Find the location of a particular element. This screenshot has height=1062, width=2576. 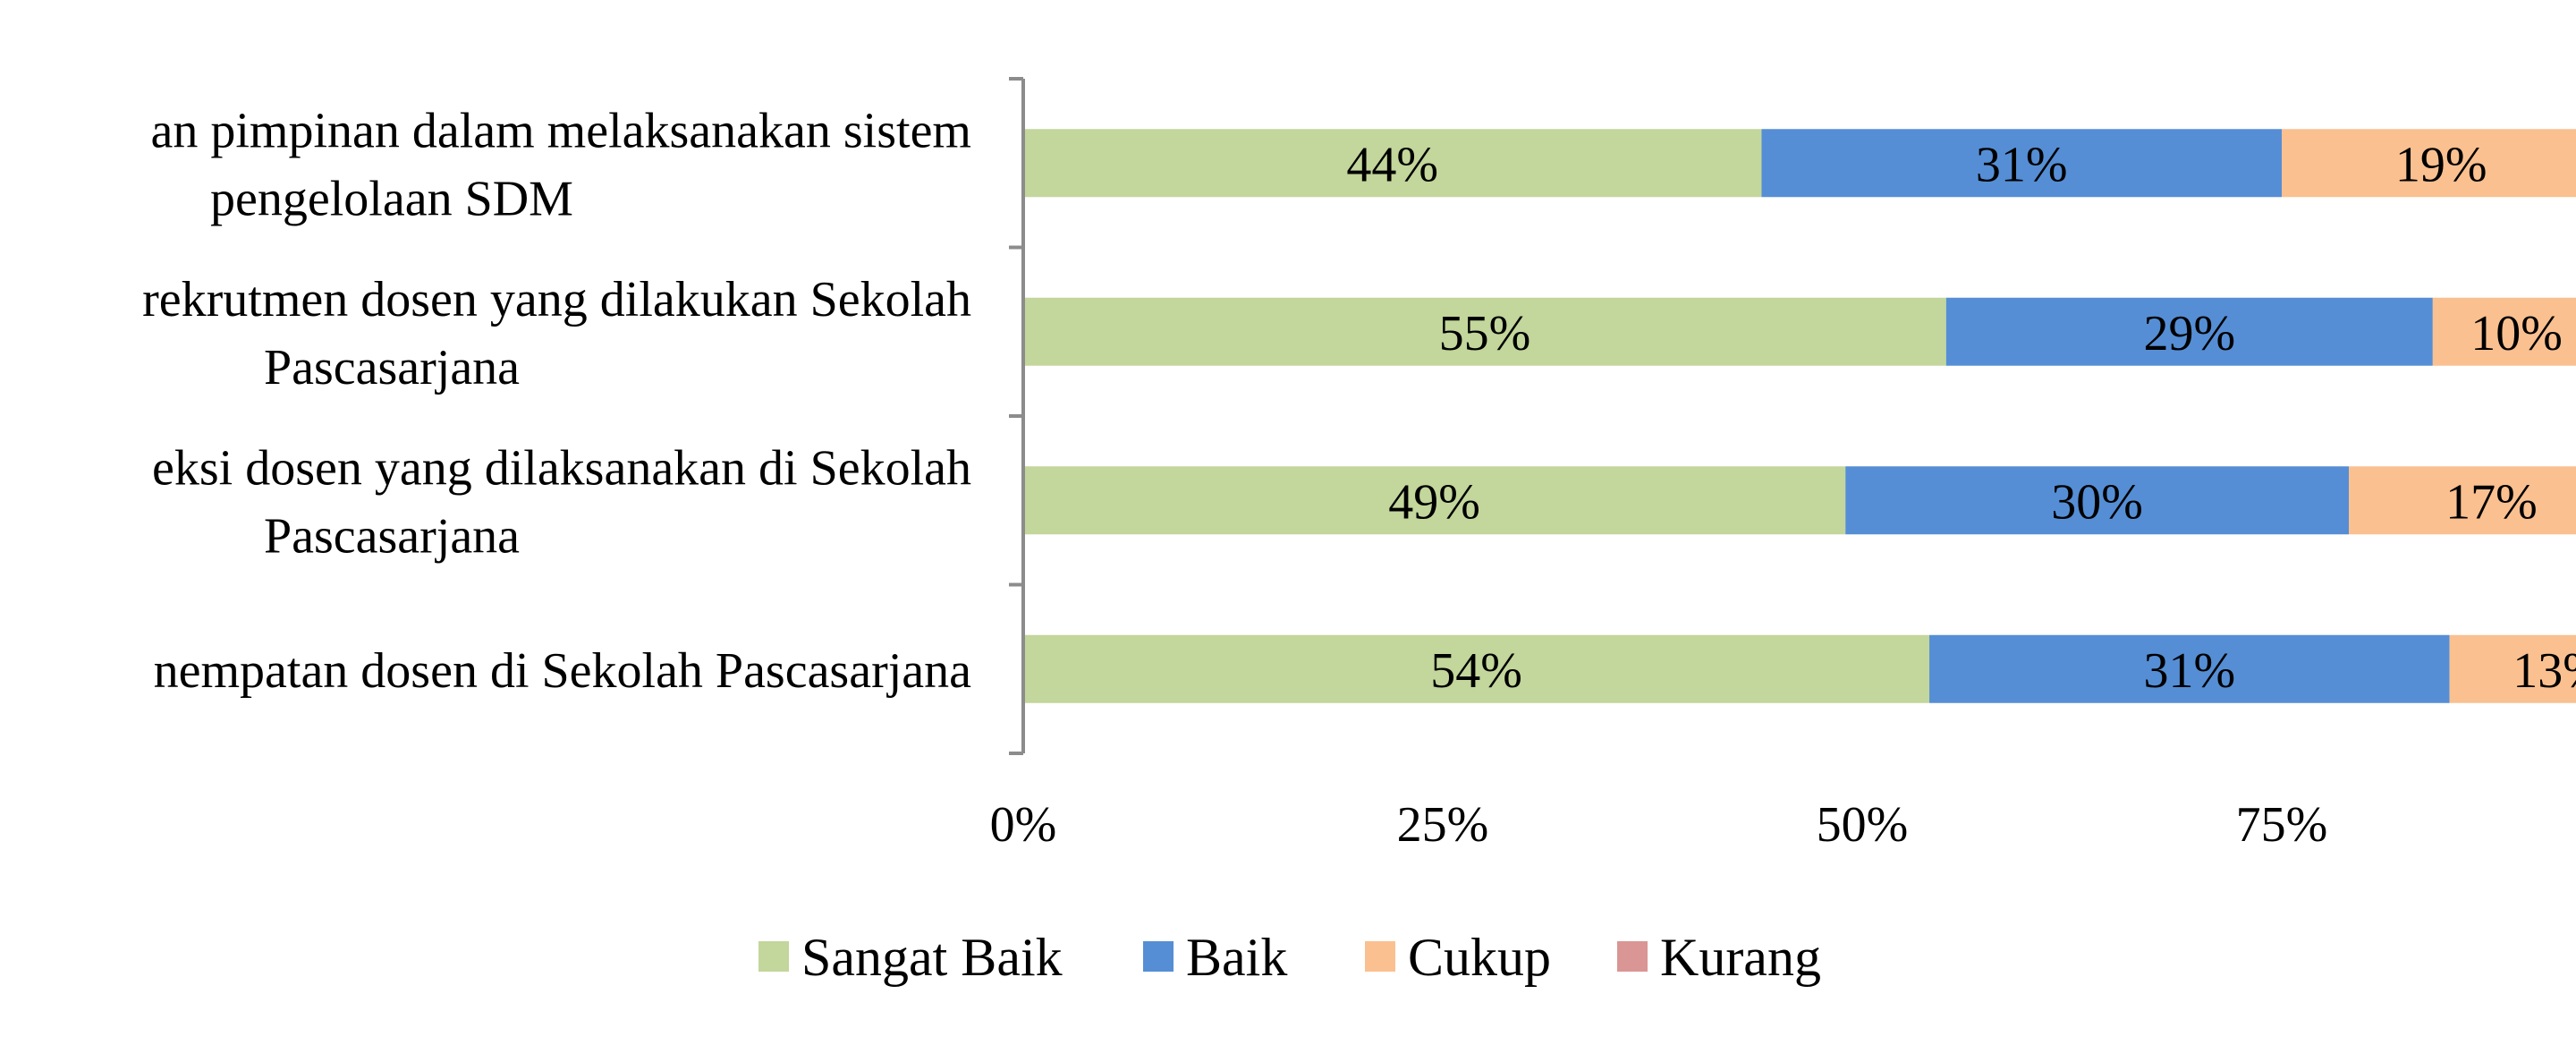

data-label-sangat-baik-1: 55% is located at coordinates (1485, 333).